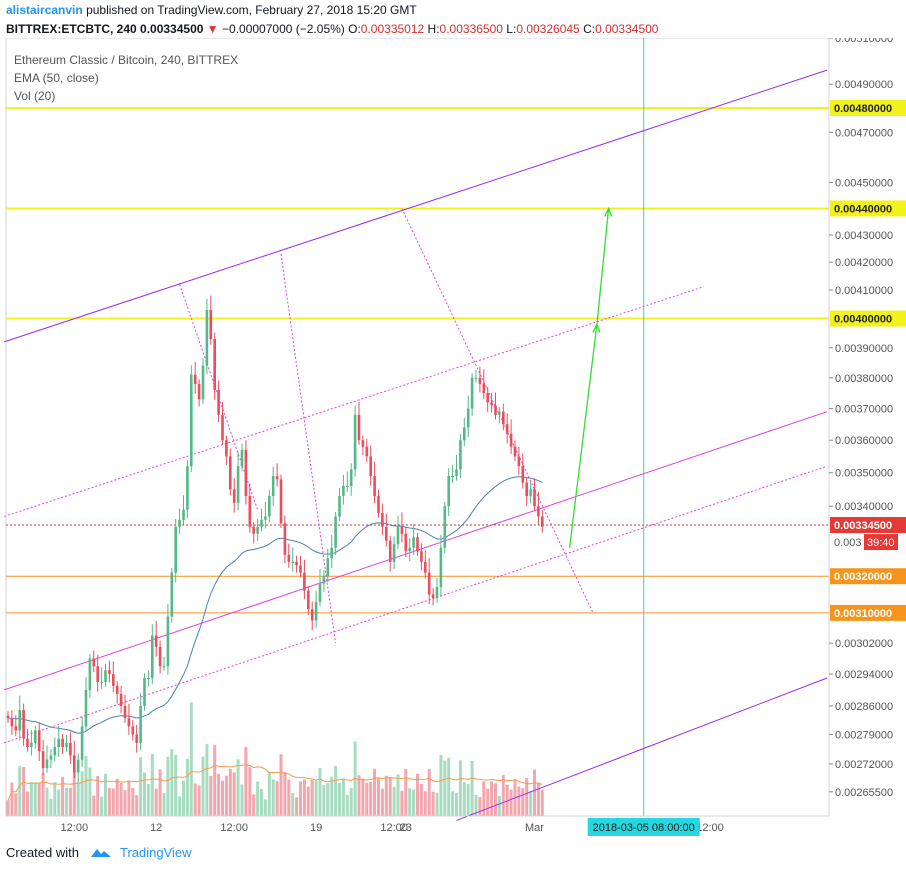  Describe the element at coordinates (864, 85) in the screenshot. I see `price-tick-label: 0.00490000` at that location.